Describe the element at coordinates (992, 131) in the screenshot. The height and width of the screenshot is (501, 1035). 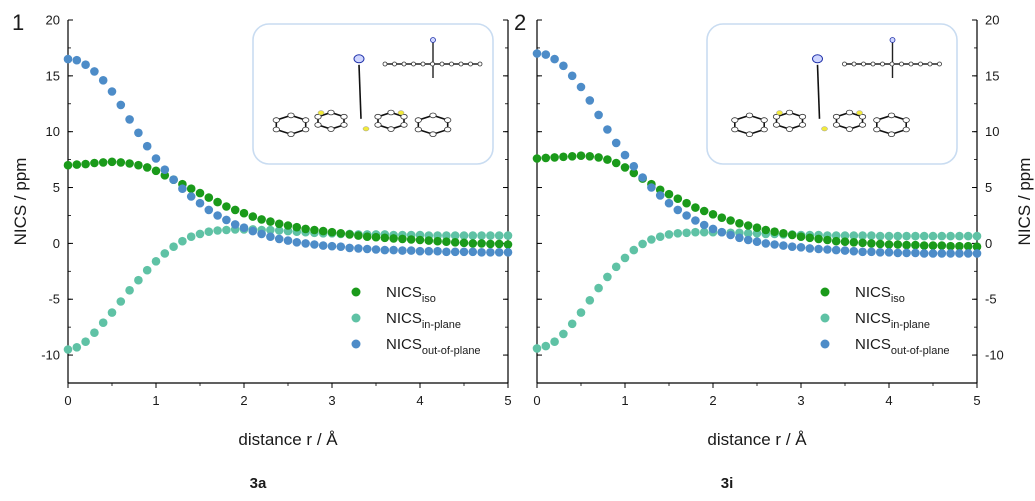
I see `y-tick-label: 10` at that location.